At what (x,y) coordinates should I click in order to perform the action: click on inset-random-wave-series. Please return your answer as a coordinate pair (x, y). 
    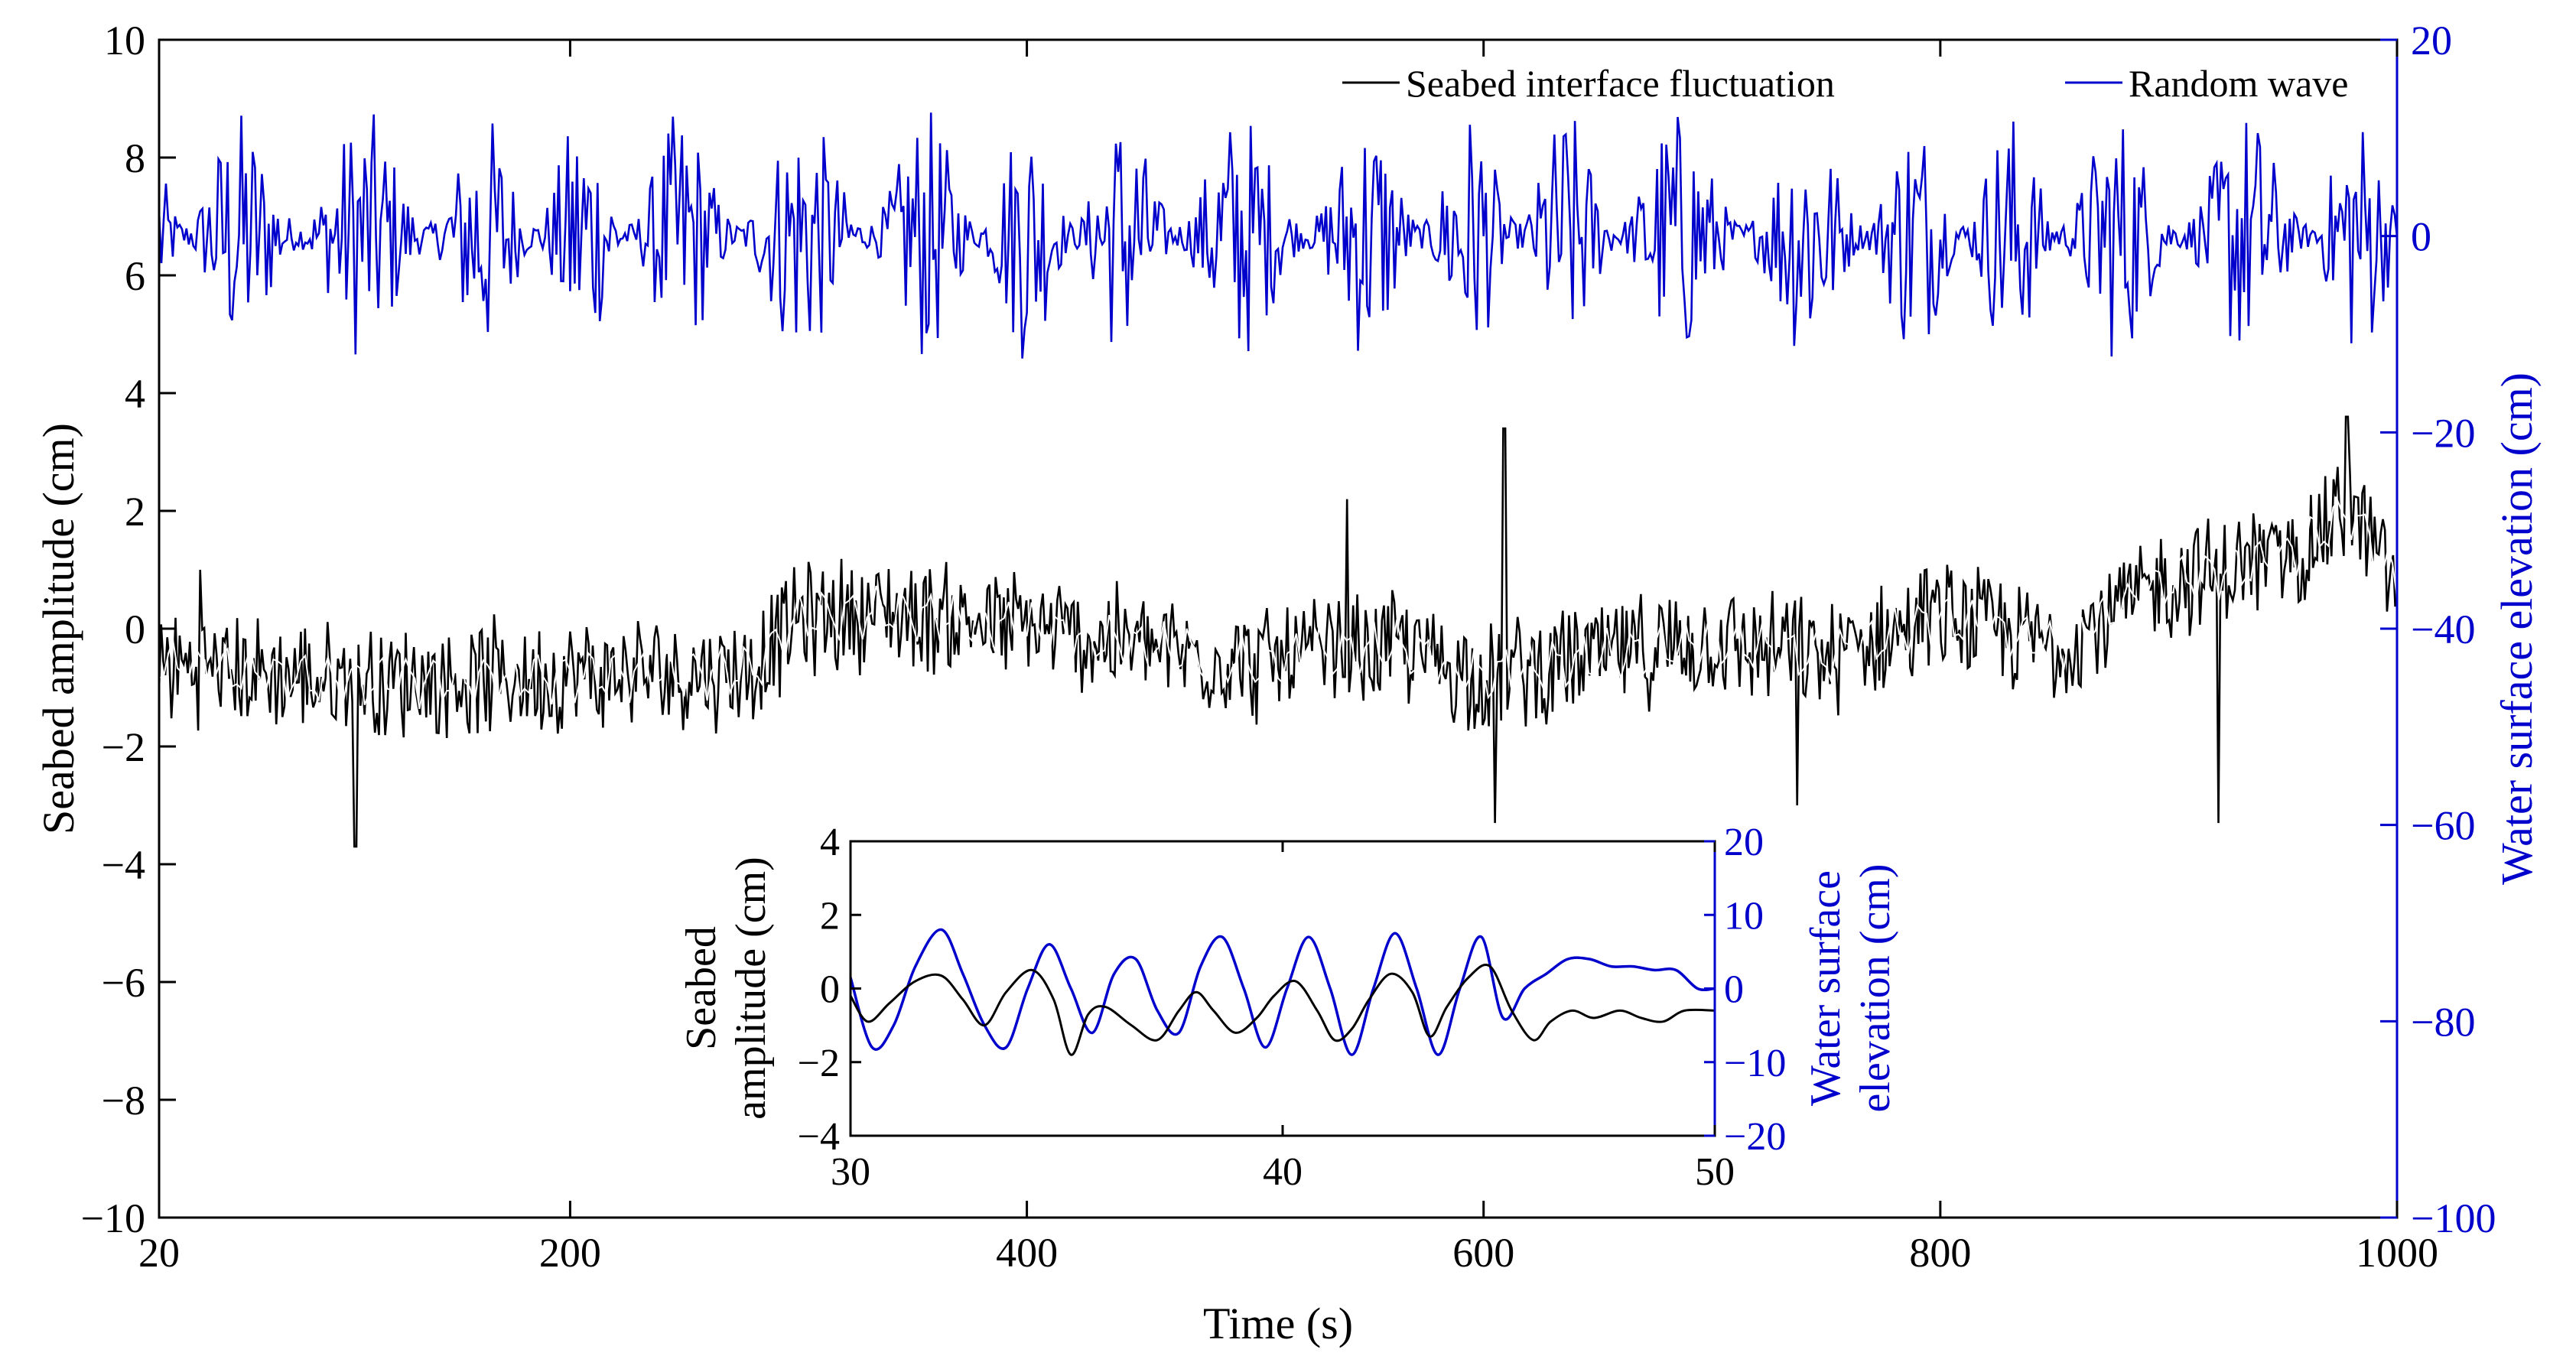
    Looking at the image, I should click on (1282, 992).